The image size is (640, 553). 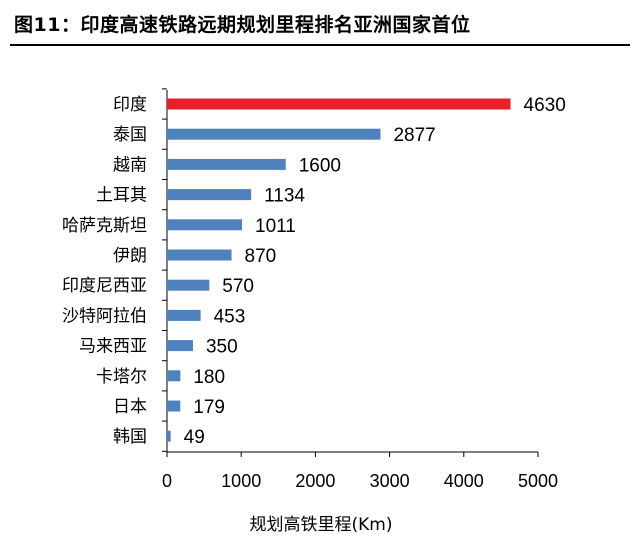 I want to click on category-label: 伊朗, so click(x=130, y=256).